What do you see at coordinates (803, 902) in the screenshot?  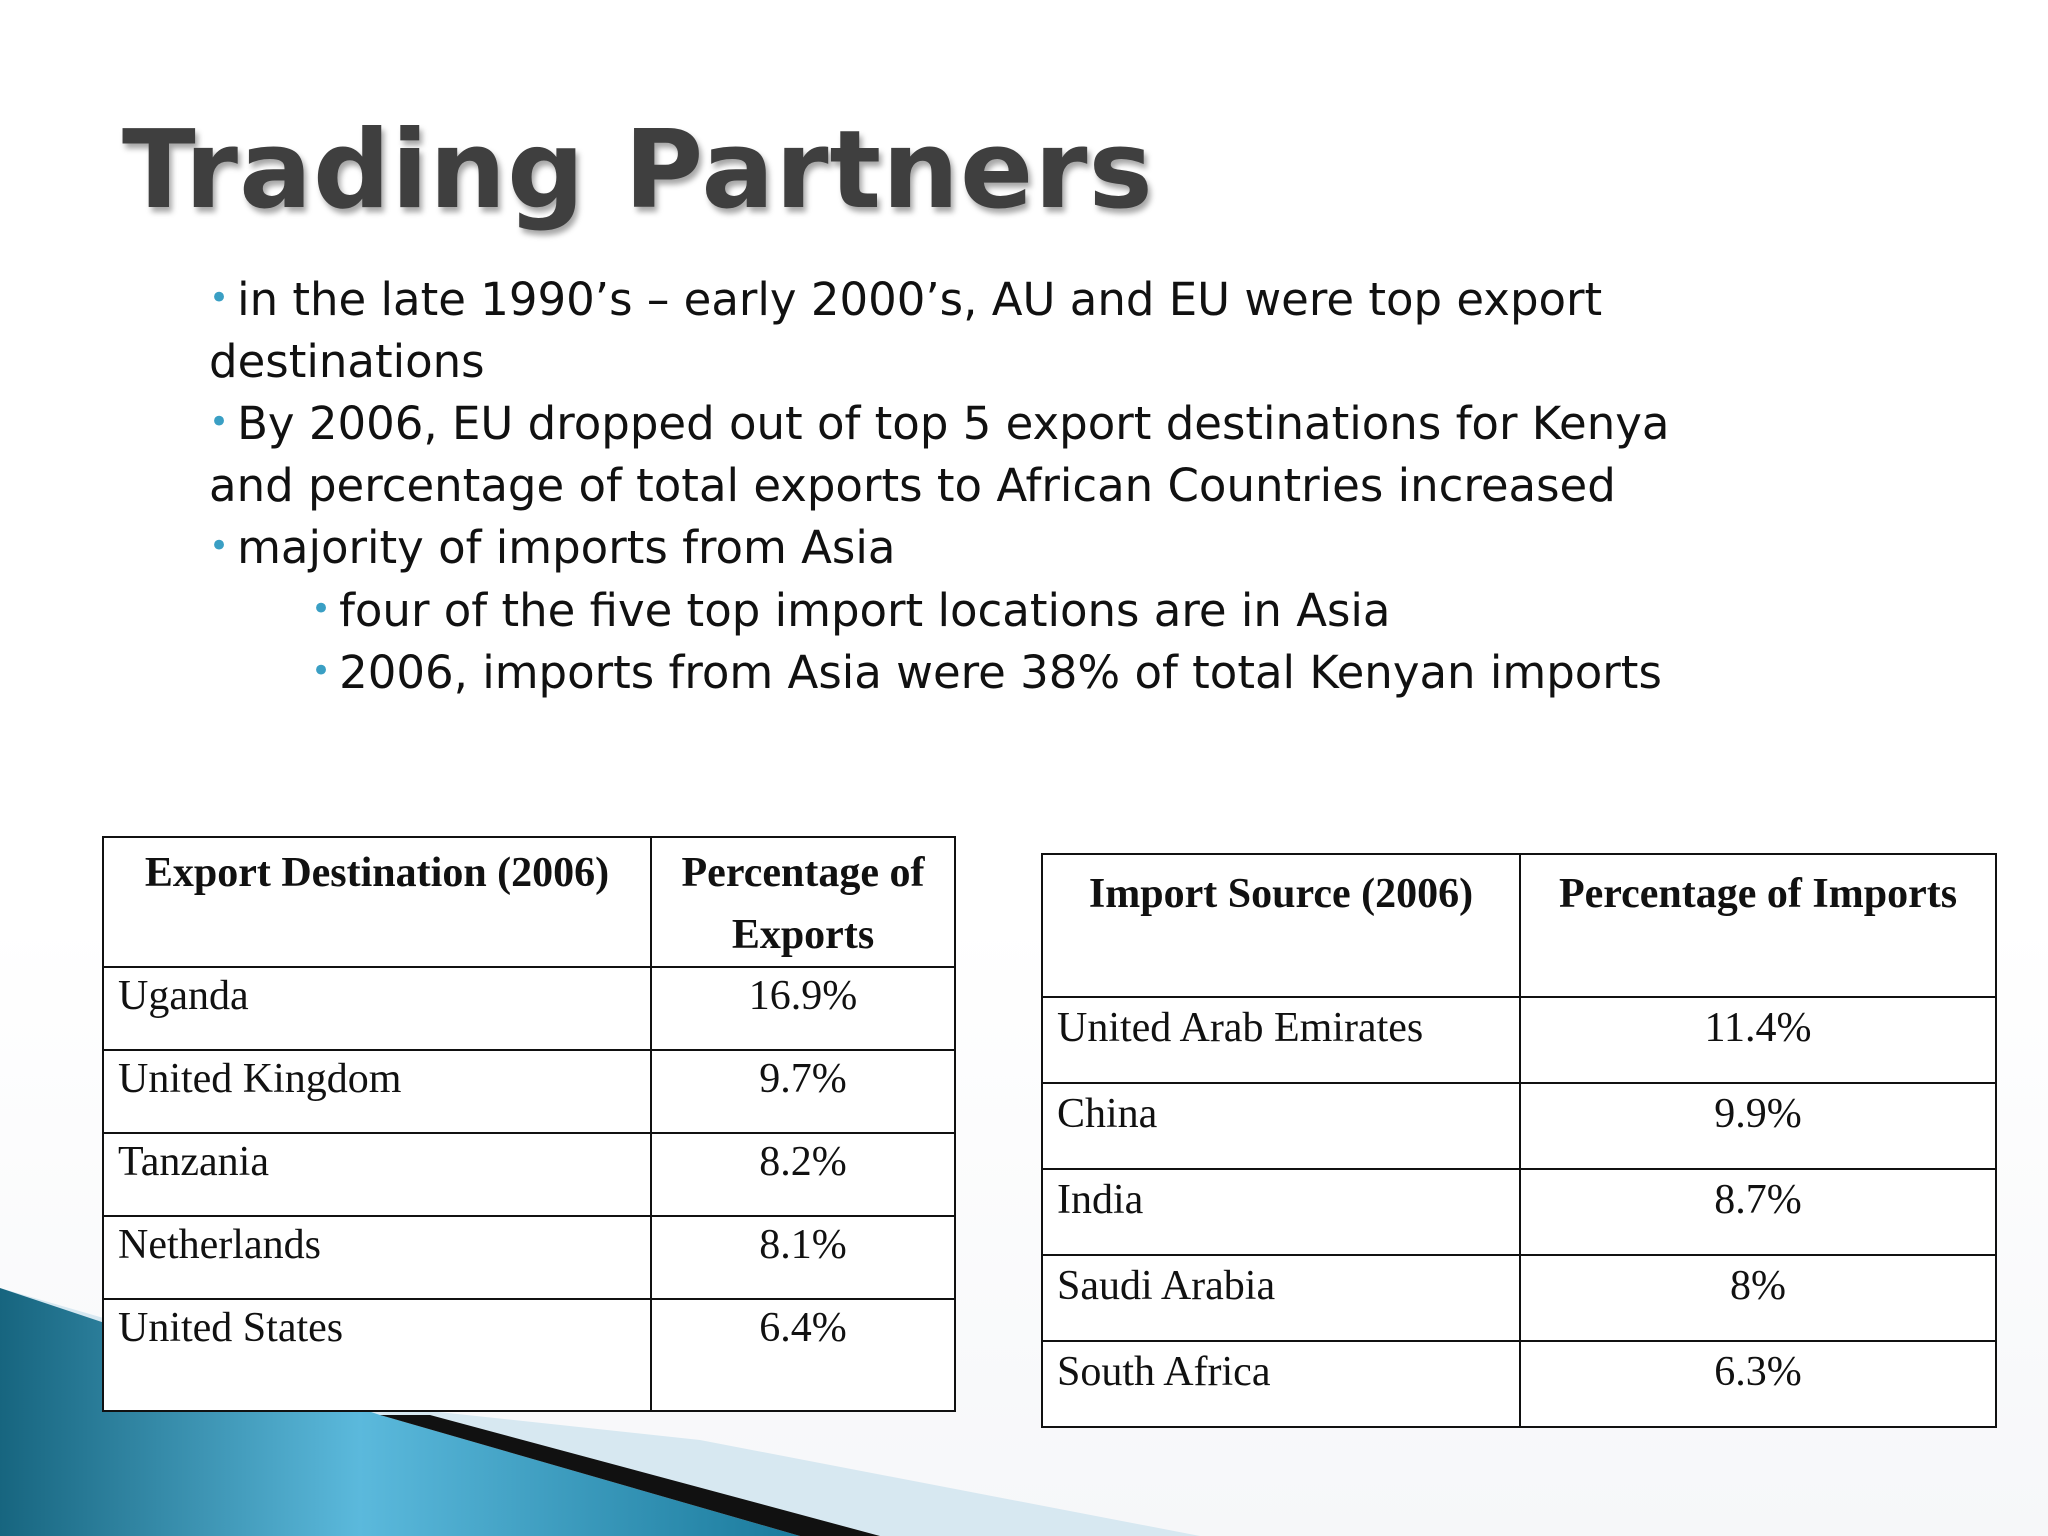 I see `header-cell: Percentage of Exports` at bounding box center [803, 902].